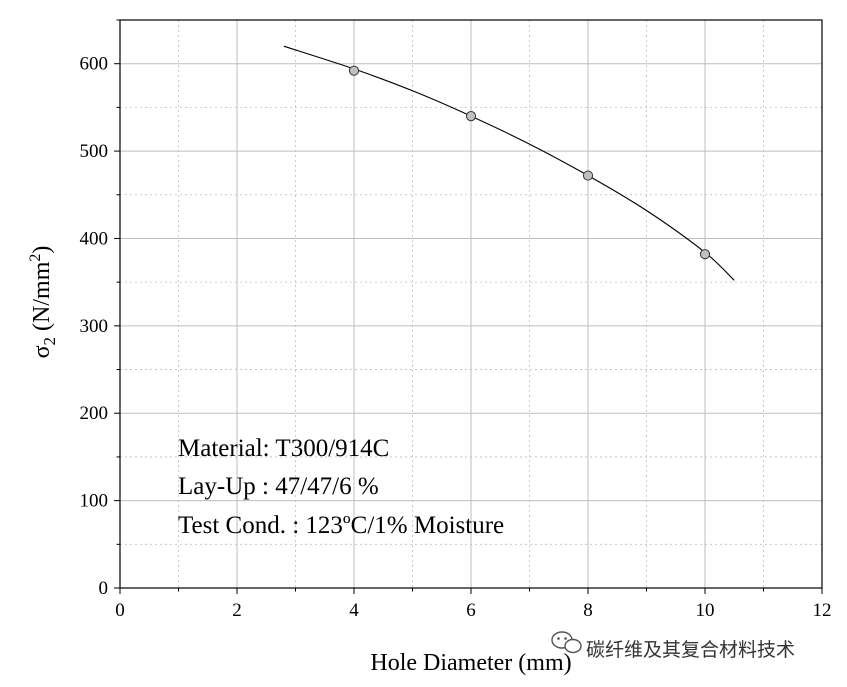  Describe the element at coordinates (278, 486) in the screenshot. I see `annotation-layup: Lay-Up : 47/47/6 %` at that location.